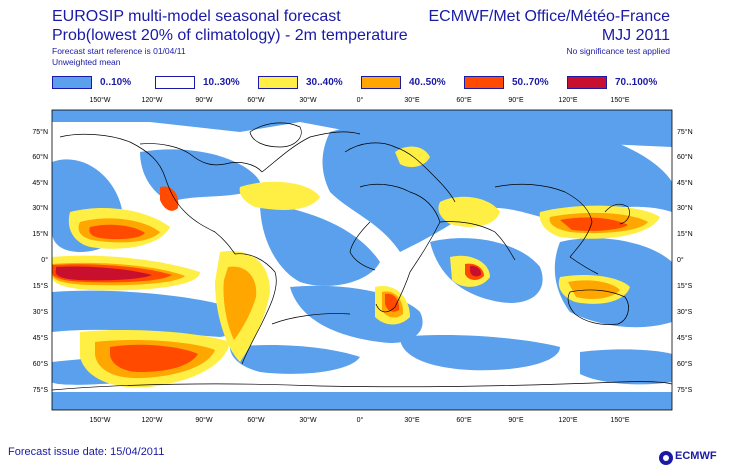 Image resolution: width=729 pixels, height=472 pixels. Describe the element at coordinates (116, 82) in the screenshot. I see `legend-label: 0..10%` at that location.